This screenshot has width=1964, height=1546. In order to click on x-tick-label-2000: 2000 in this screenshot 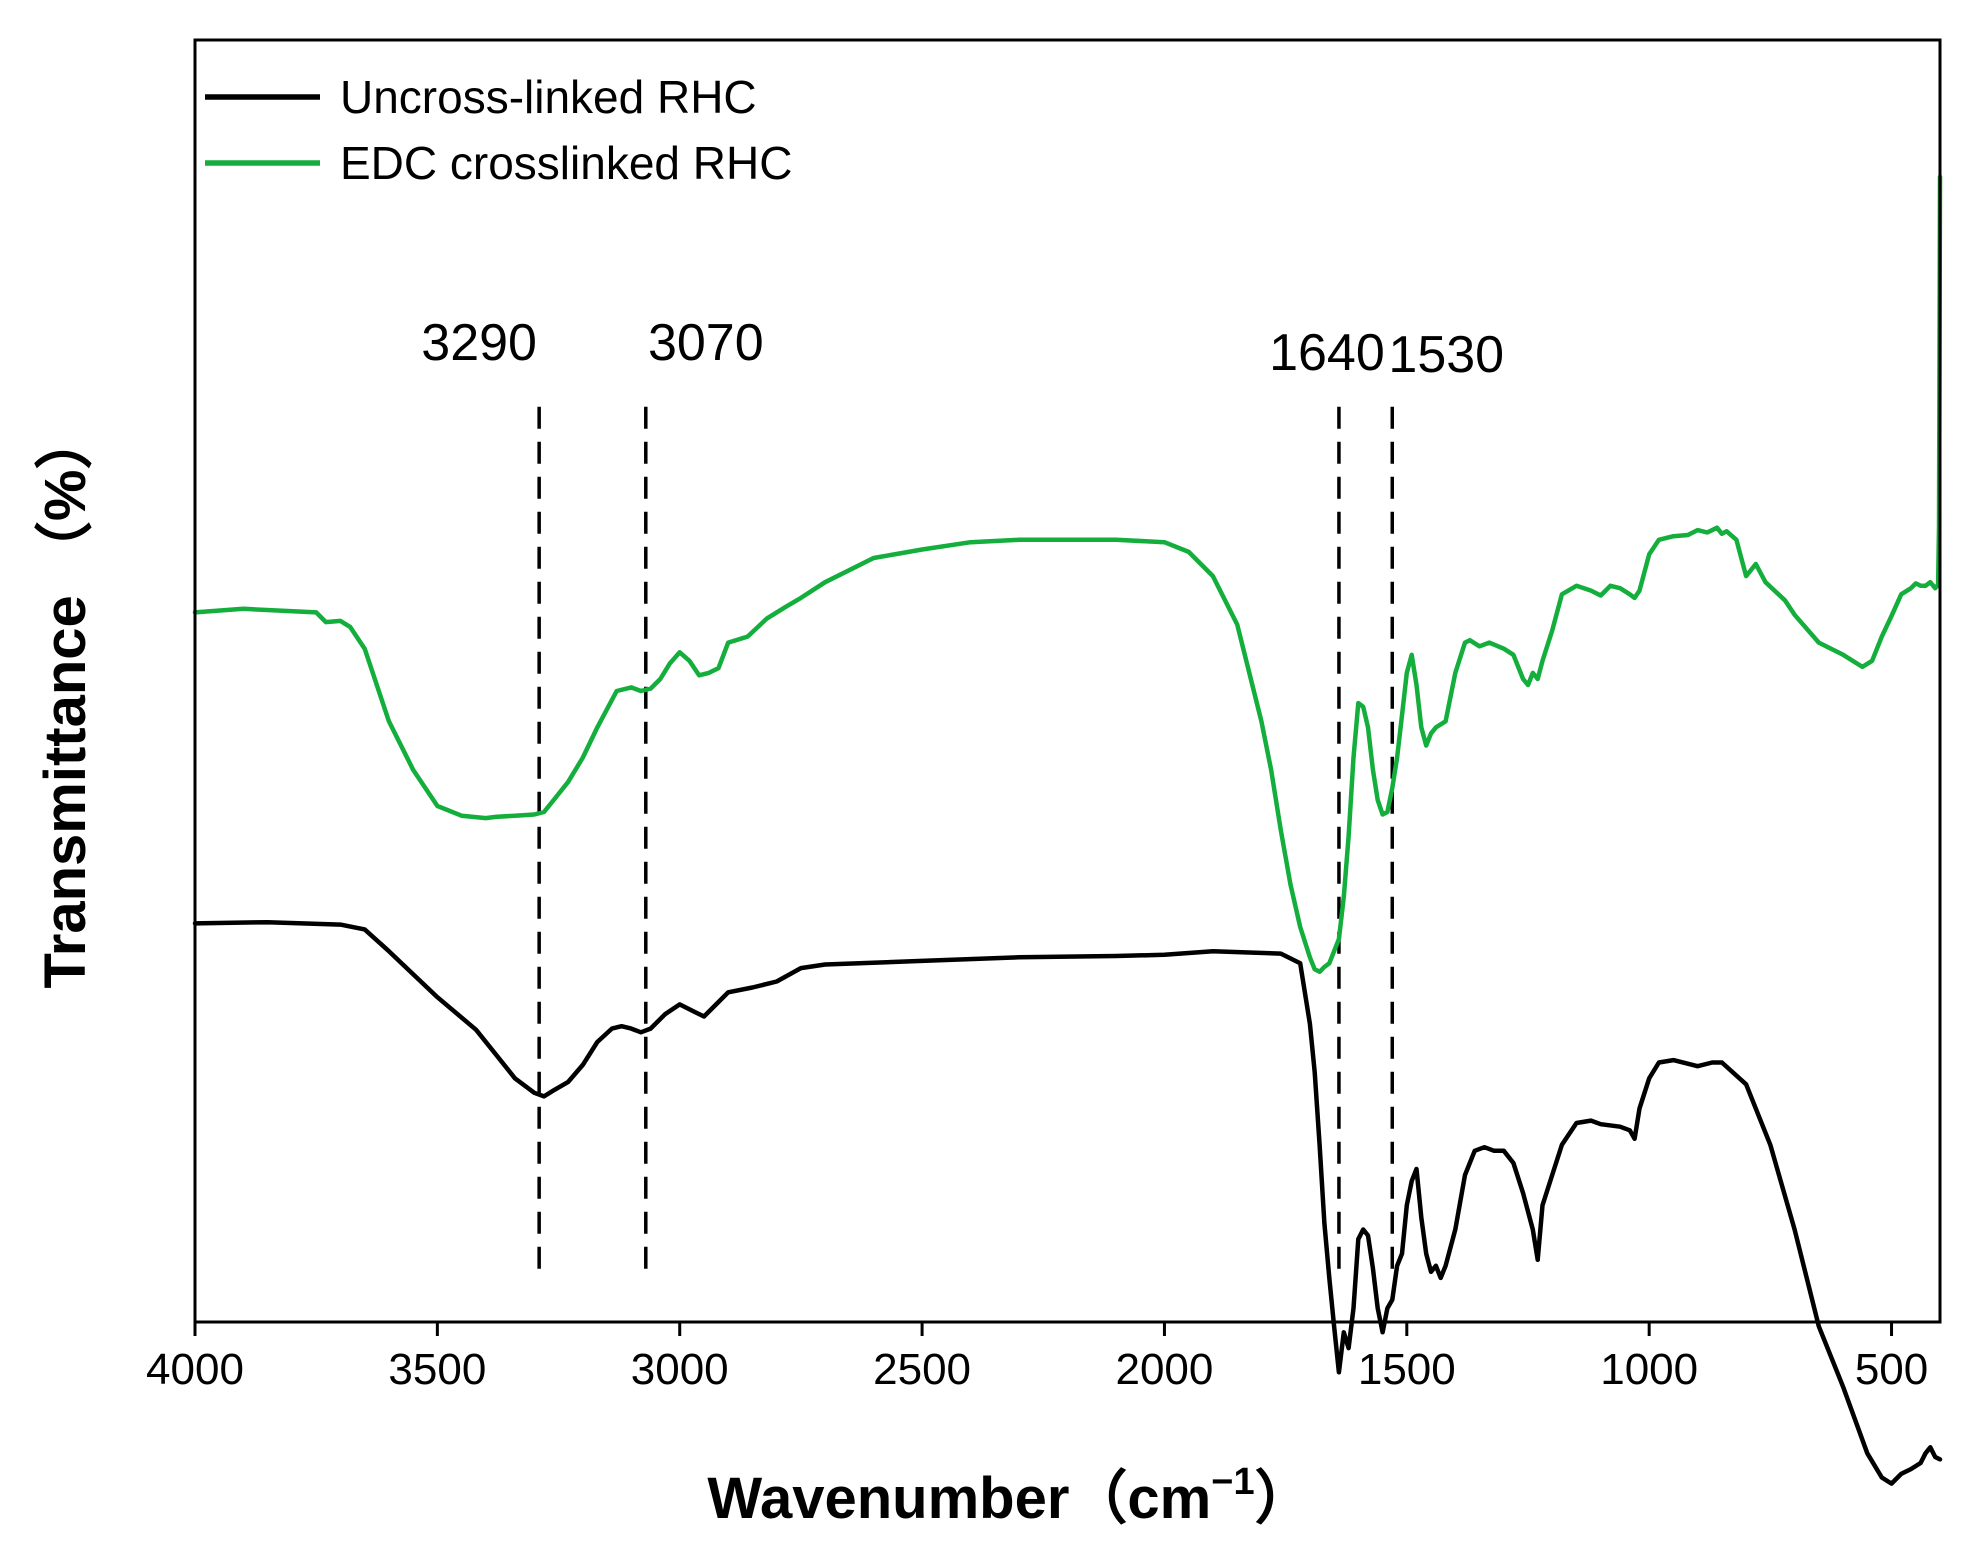, I will do `click(1164, 1369)`.